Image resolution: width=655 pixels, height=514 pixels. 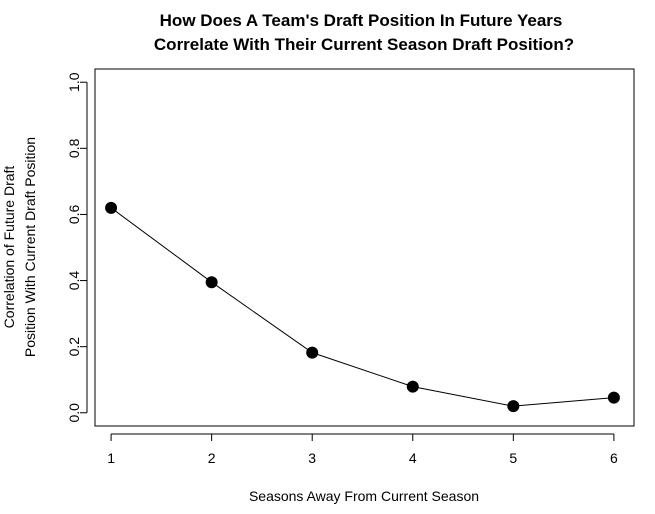 What do you see at coordinates (74, 148) in the screenshot?
I see `y-tick-label: 0.8` at bounding box center [74, 148].